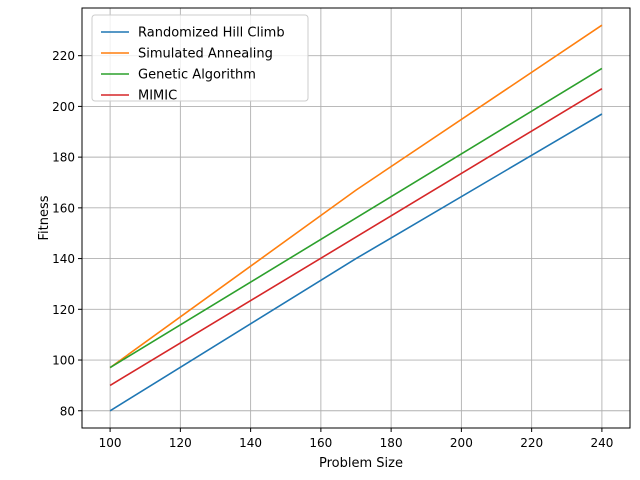  What do you see at coordinates (531, 443) in the screenshot?
I see `x-tick-label: 220` at bounding box center [531, 443].